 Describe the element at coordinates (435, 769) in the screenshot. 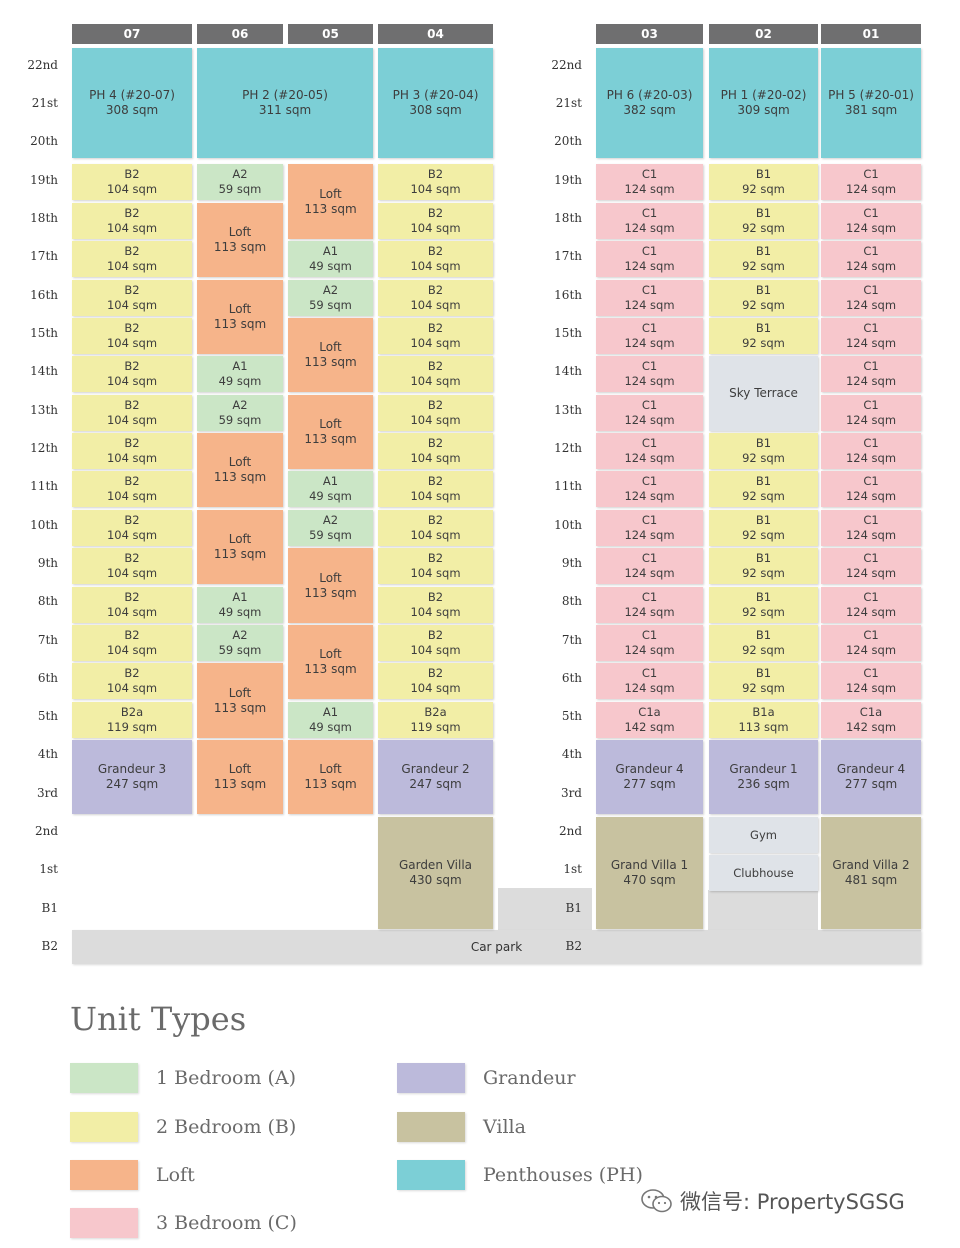

I see `unit-name: Grandeur 2` at that location.